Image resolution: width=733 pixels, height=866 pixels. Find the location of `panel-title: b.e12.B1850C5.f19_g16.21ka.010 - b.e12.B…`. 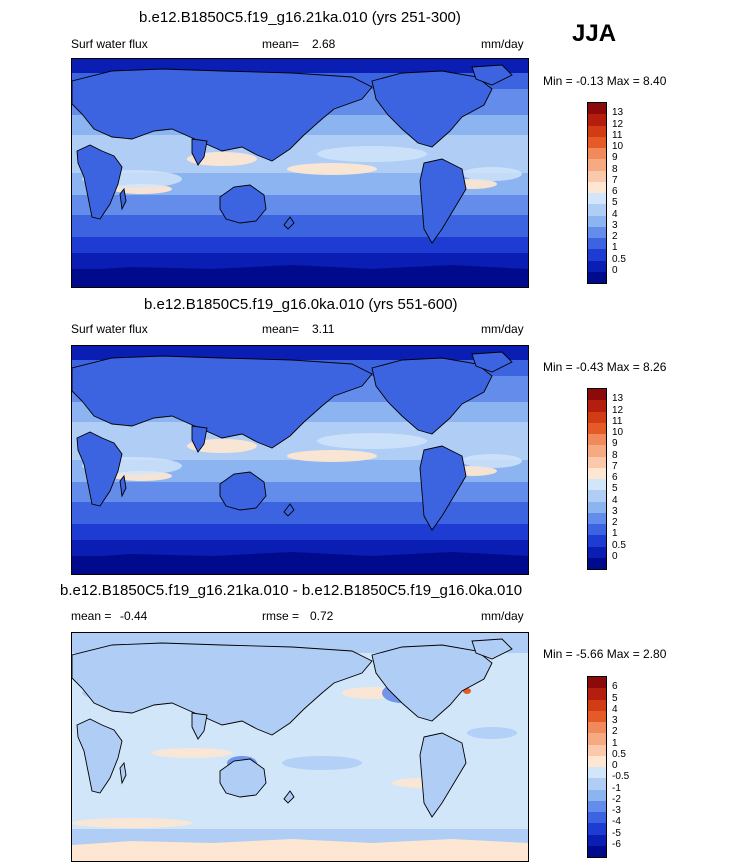

panel-title: b.e12.B1850C5.f19_g16.21ka.010 - b.e12.B… is located at coordinates (291, 590).